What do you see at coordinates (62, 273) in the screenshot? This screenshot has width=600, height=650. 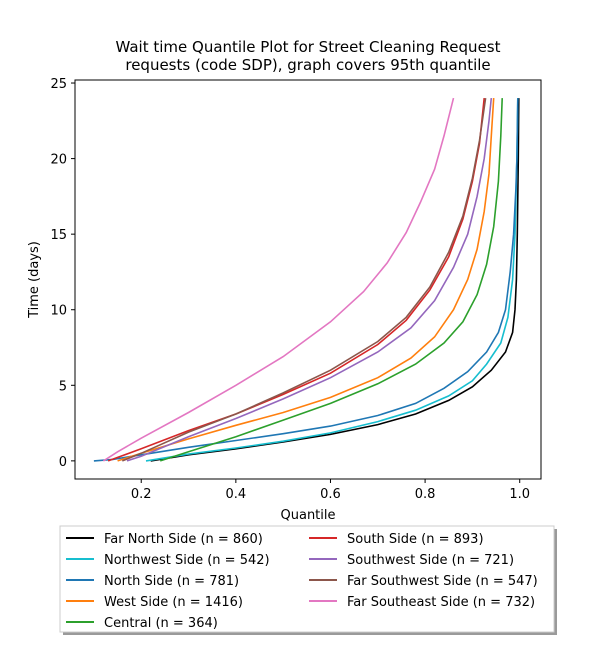 I see `y-axis: 0 5 10 15 20 25` at bounding box center [62, 273].